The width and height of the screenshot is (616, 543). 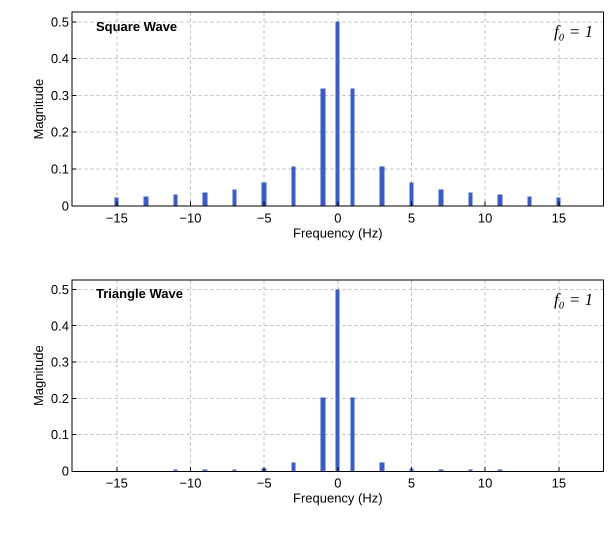 What do you see at coordinates (139, 293) in the screenshot?
I see `annotation: Triangle Wave` at bounding box center [139, 293].